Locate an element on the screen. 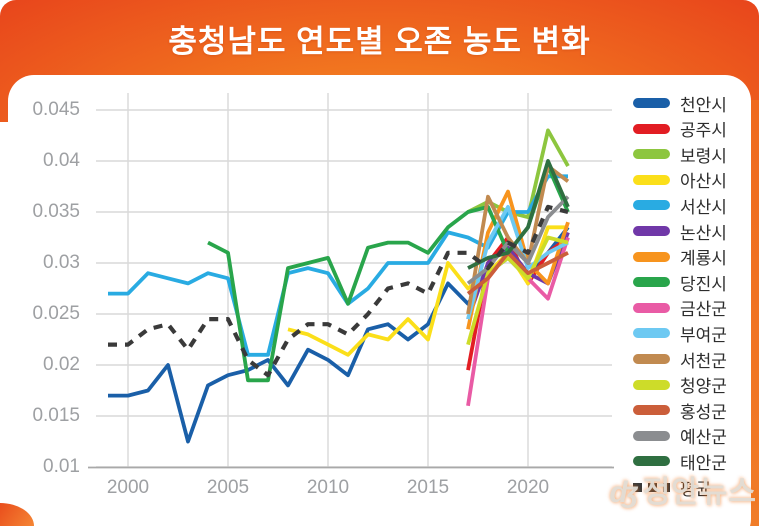 The width and height of the screenshot is (759, 526). legend-item-서산시: 서산시 is located at coordinates (680, 205).